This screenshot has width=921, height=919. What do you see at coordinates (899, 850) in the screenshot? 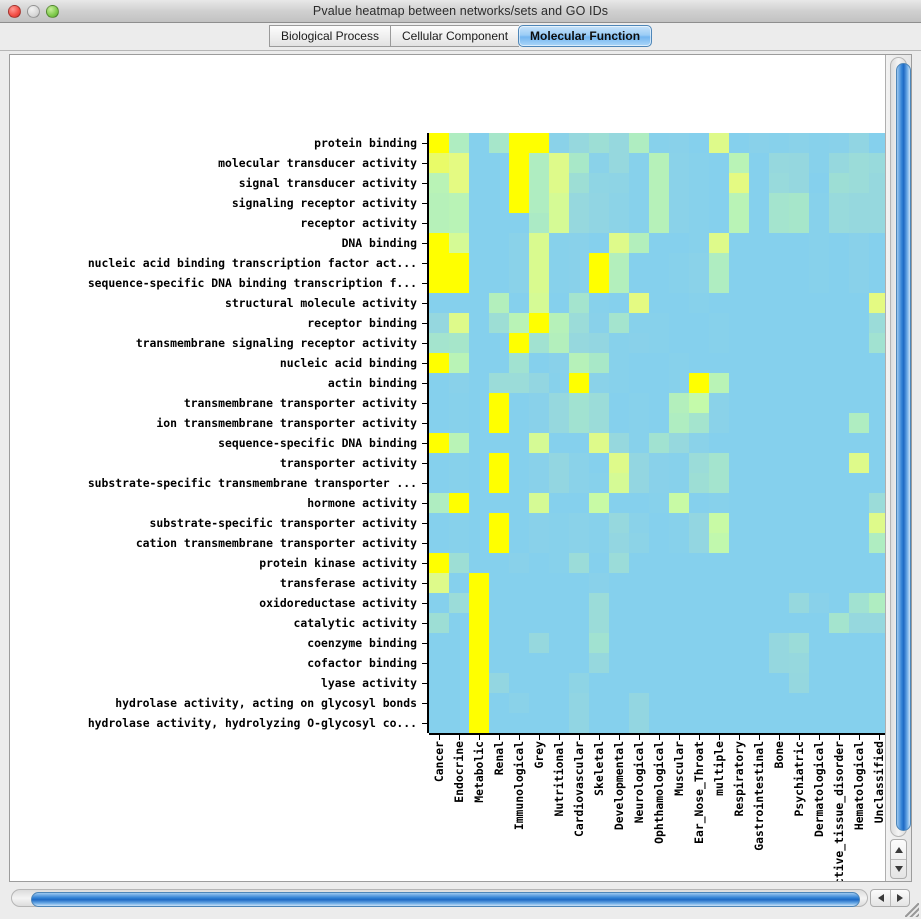
I see `scroll-up-arrow-icon` at bounding box center [899, 850].